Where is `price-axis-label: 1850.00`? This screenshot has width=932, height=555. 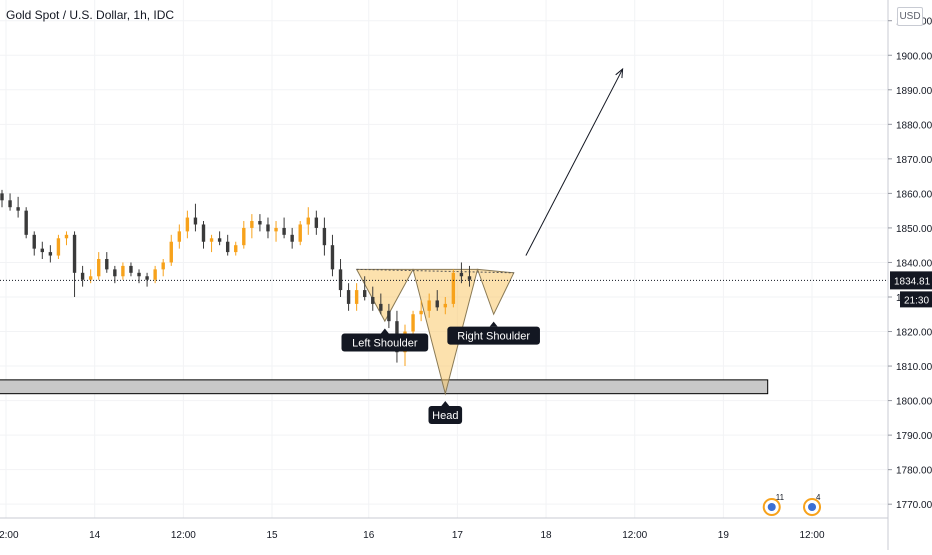
price-axis-label: 1850.00 is located at coordinates (914, 229).